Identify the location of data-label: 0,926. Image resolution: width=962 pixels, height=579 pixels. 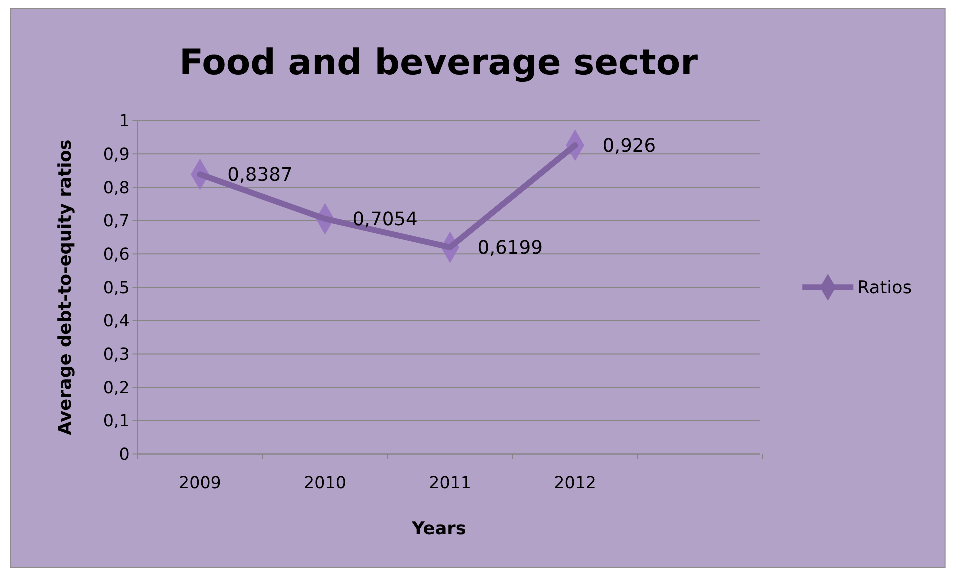
(629, 146).